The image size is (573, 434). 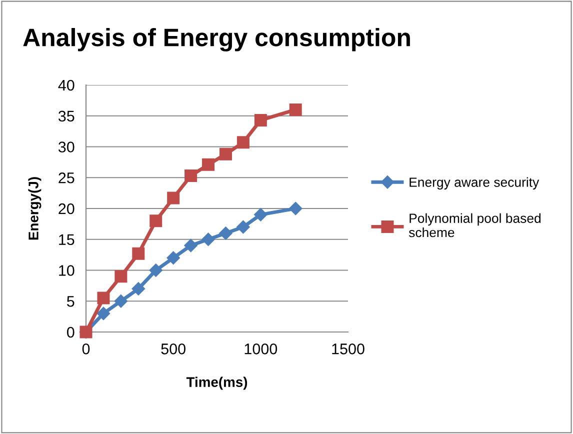 I want to click on y-tick-label: 25, so click(x=66, y=178).